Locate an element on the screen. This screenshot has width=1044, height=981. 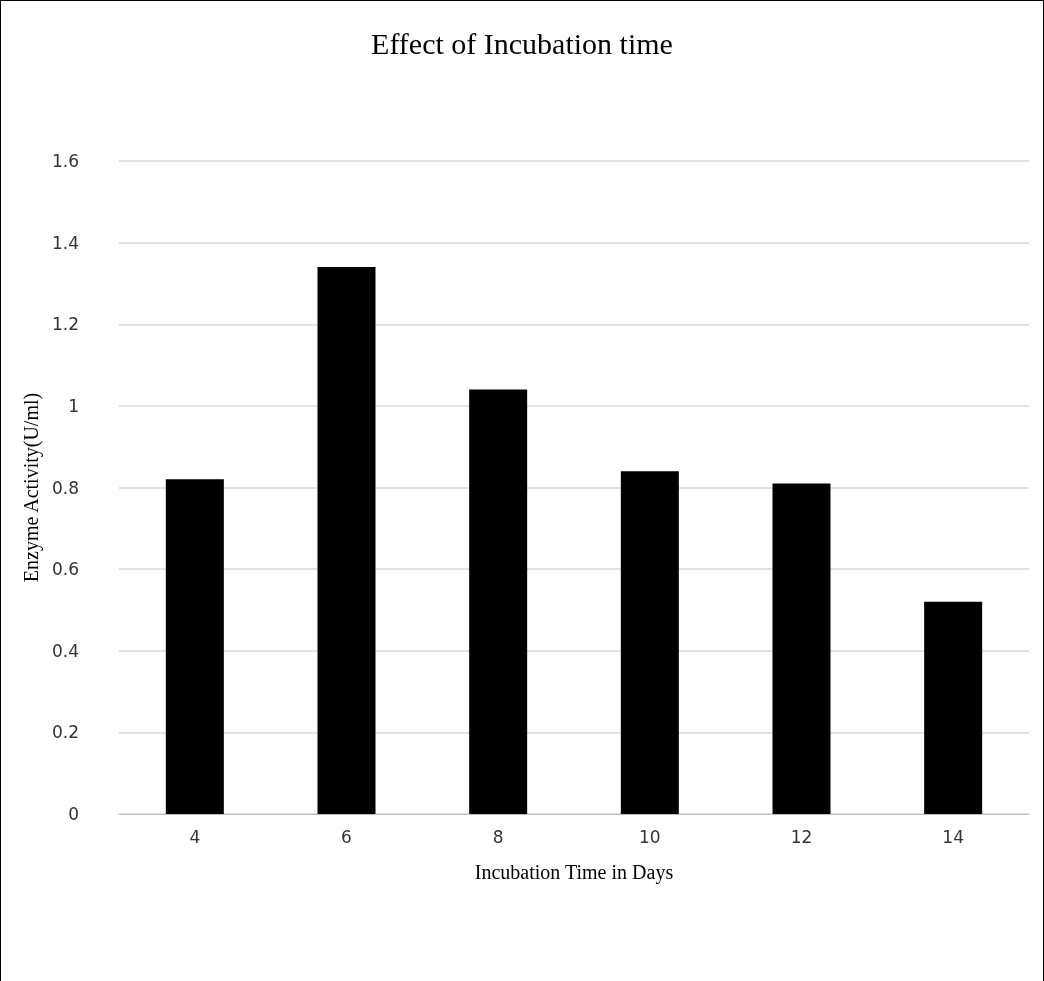
y-tick-label: 1.6 is located at coordinates (65, 161).